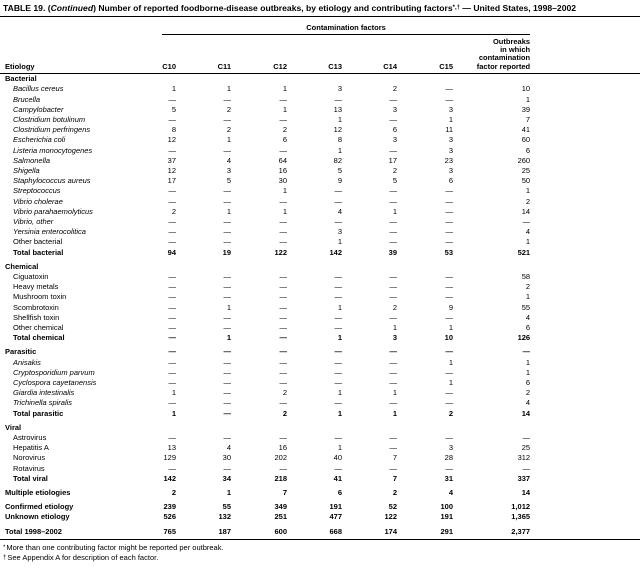 The image size is (640, 576). Describe the element at coordinates (203, 54) in the screenshot. I see `column-header-c11: C11` at that location.